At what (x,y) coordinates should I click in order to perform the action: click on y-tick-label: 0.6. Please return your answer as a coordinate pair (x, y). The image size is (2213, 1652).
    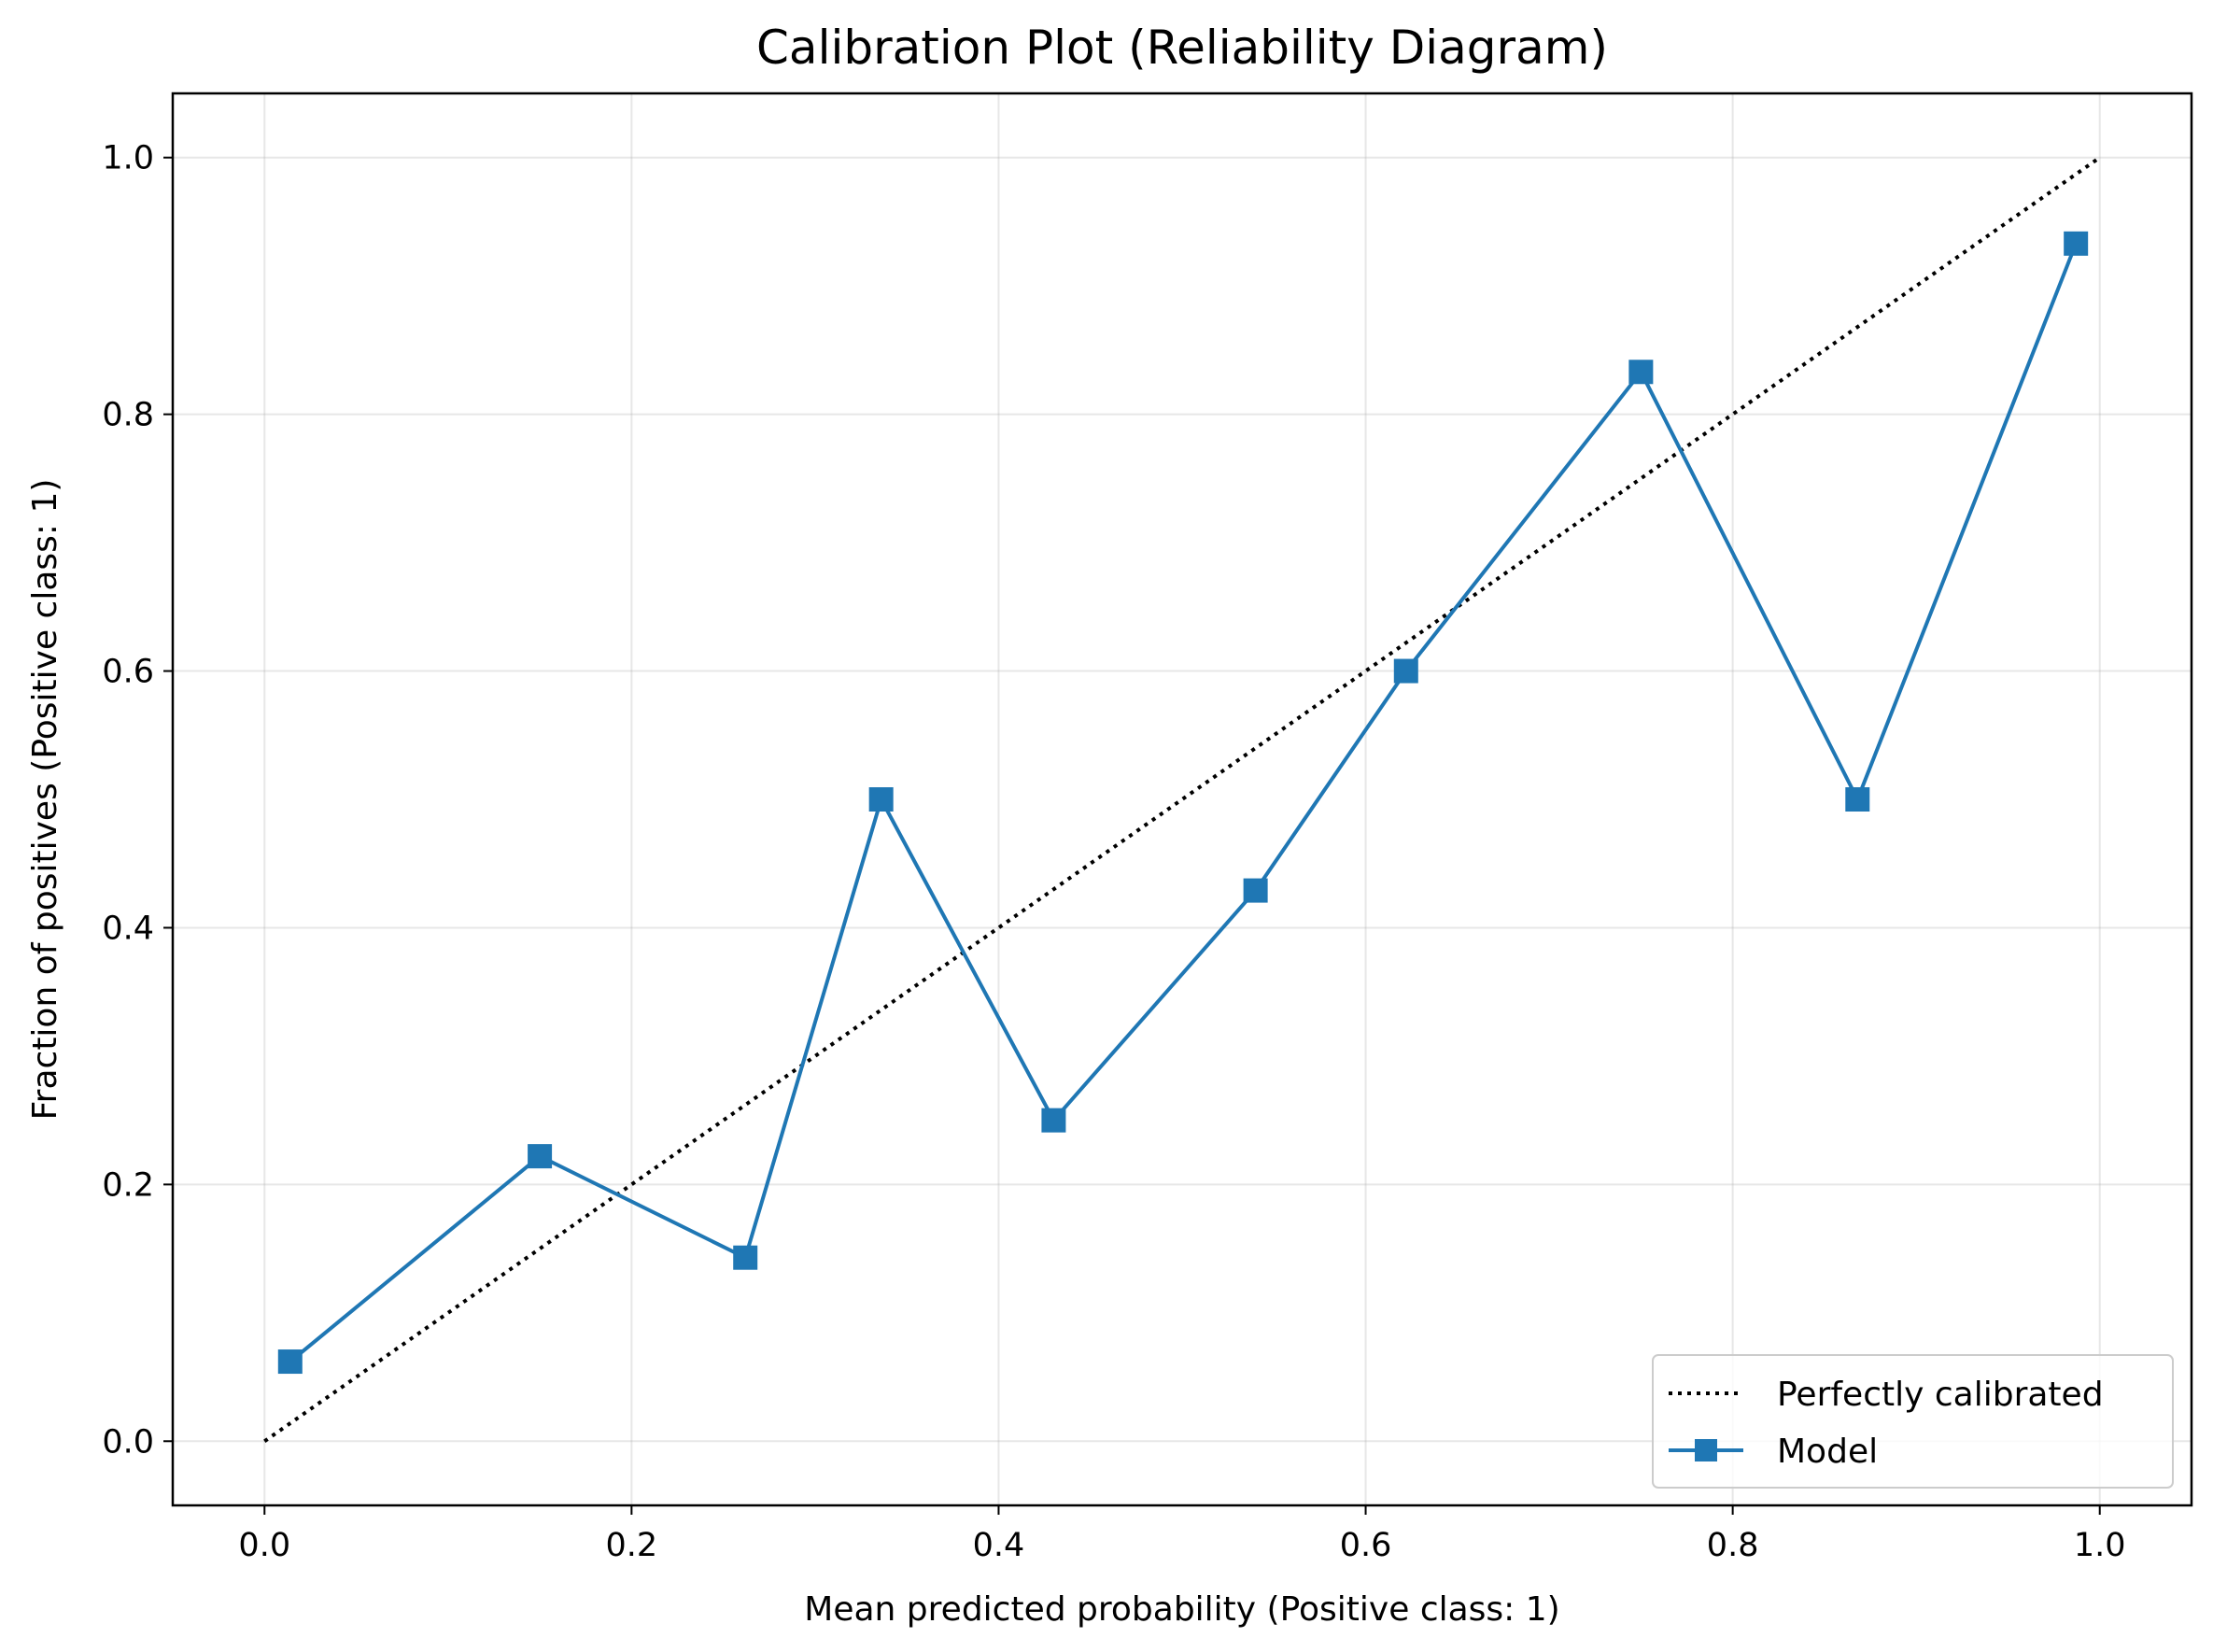
    Looking at the image, I should click on (128, 672).